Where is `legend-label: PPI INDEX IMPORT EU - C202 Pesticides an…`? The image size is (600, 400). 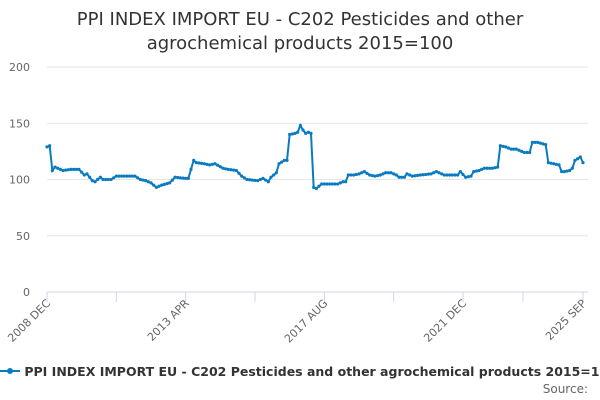
legend-label: PPI INDEX IMPORT EU - C202 Pesticides an… is located at coordinates (312, 371).